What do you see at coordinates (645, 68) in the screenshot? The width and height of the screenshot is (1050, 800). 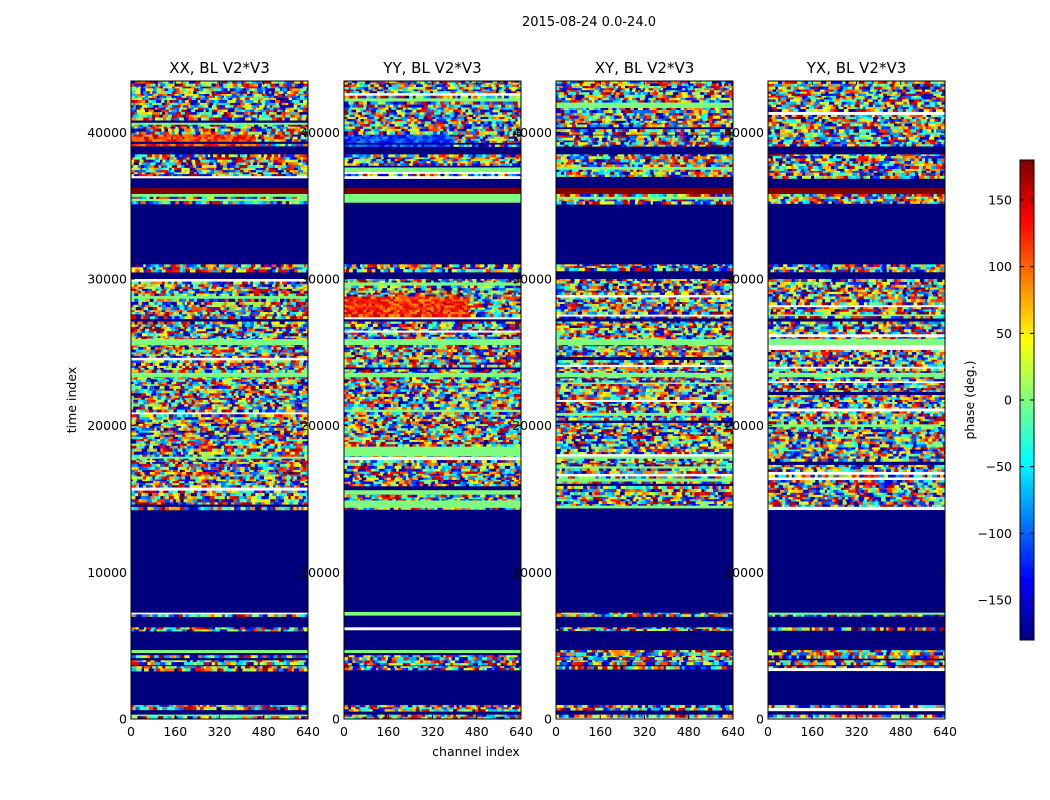 I see `panel-title: XY, BL V2*V3` at bounding box center [645, 68].